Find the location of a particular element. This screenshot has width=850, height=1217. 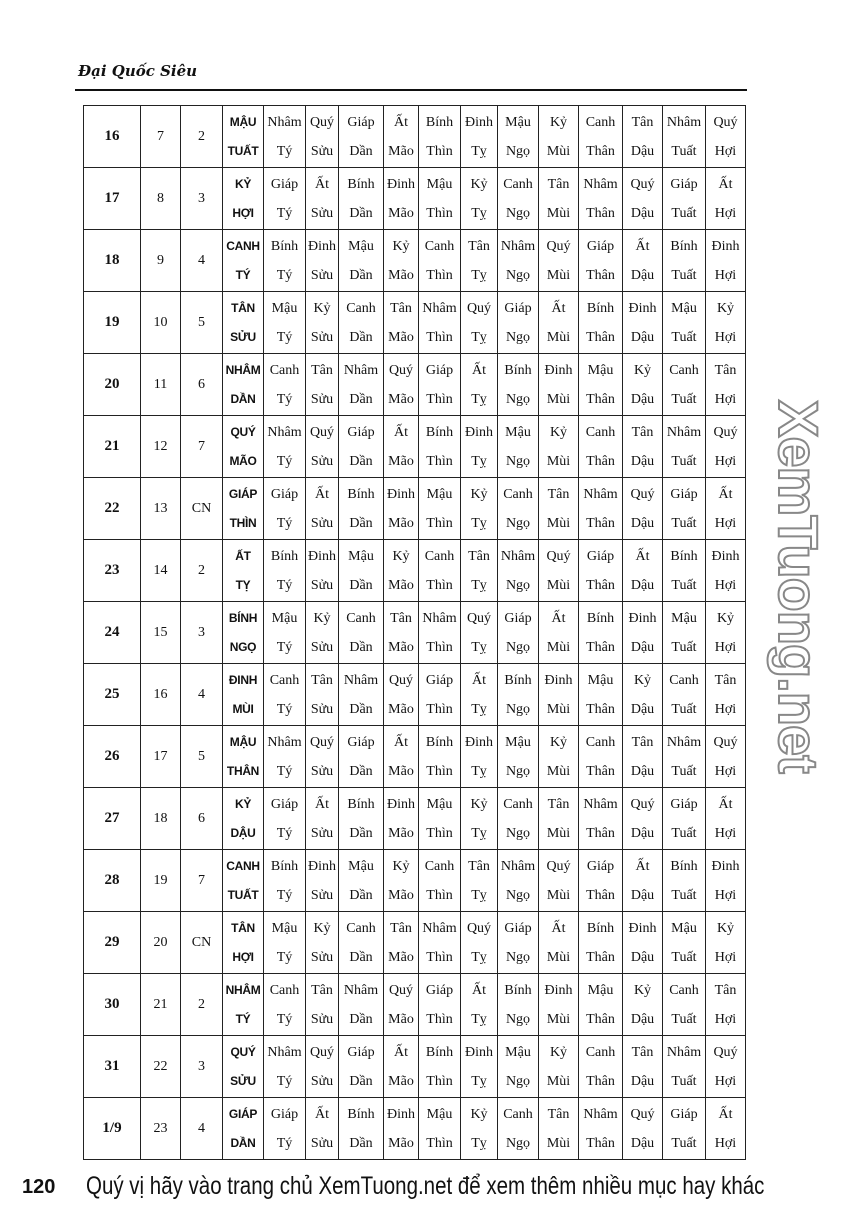

watermark: XemTuong.net is located at coordinates (798, 586).